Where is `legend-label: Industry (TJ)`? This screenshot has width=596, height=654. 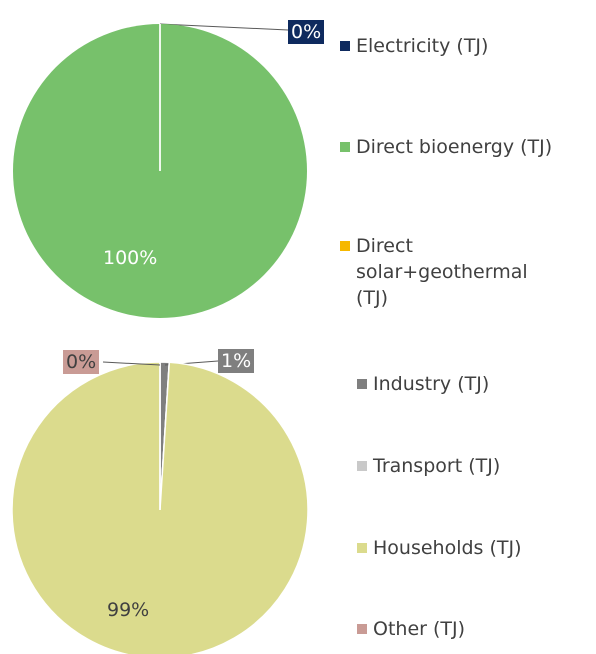
legend-label: Industry (TJ) is located at coordinates (431, 384).